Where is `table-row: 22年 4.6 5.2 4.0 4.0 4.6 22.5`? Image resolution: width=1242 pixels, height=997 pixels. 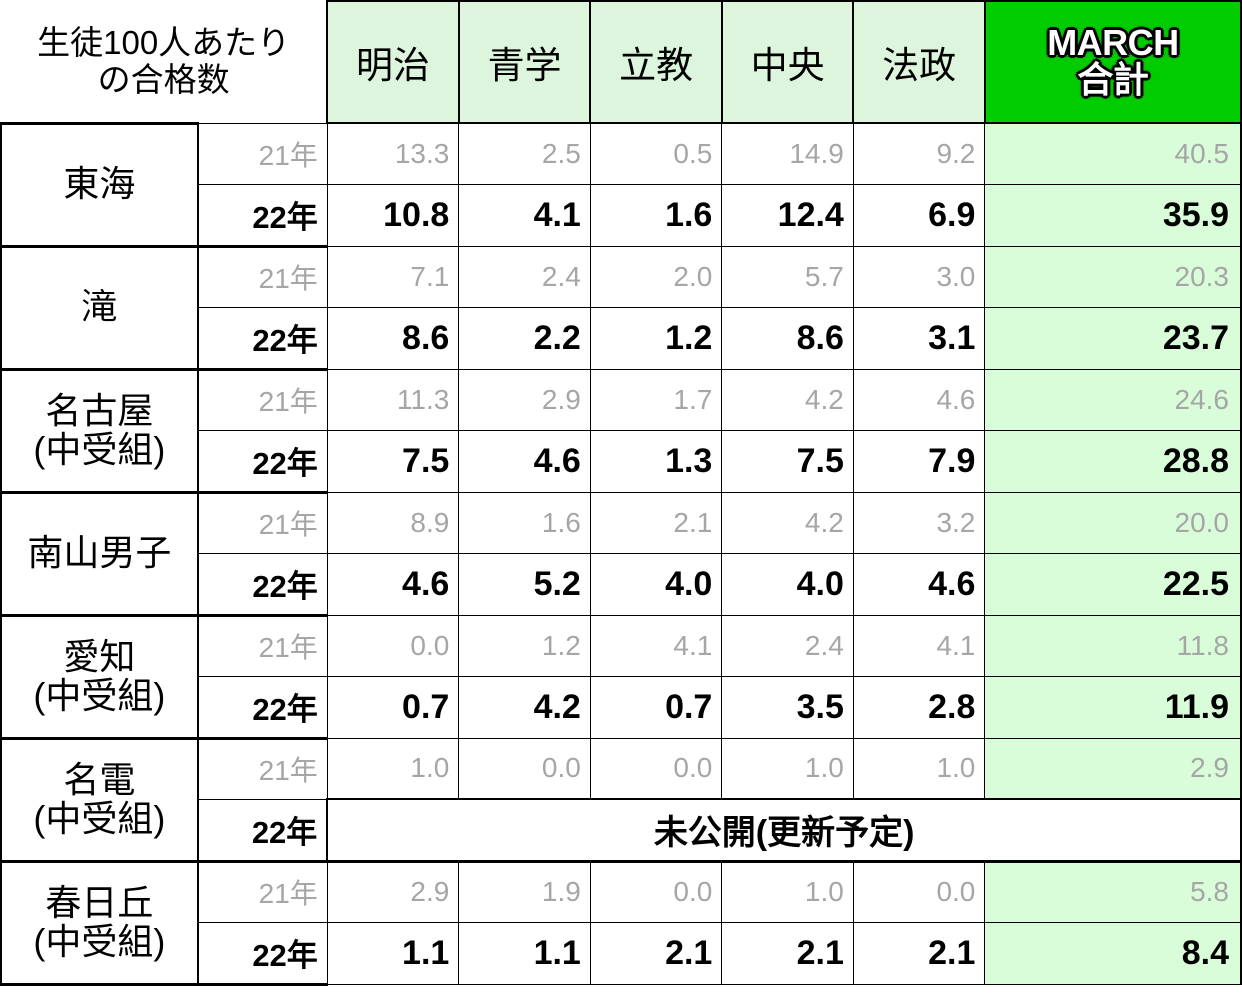 table-row: 22年 4.6 5.2 4.0 4.0 4.6 22.5 is located at coordinates (621, 584).